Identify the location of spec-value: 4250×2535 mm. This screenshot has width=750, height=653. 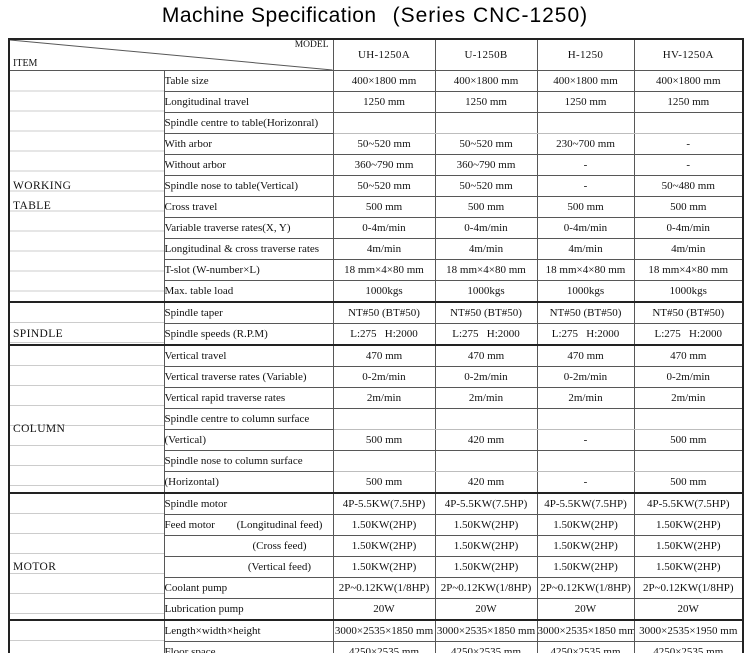
(688, 647).